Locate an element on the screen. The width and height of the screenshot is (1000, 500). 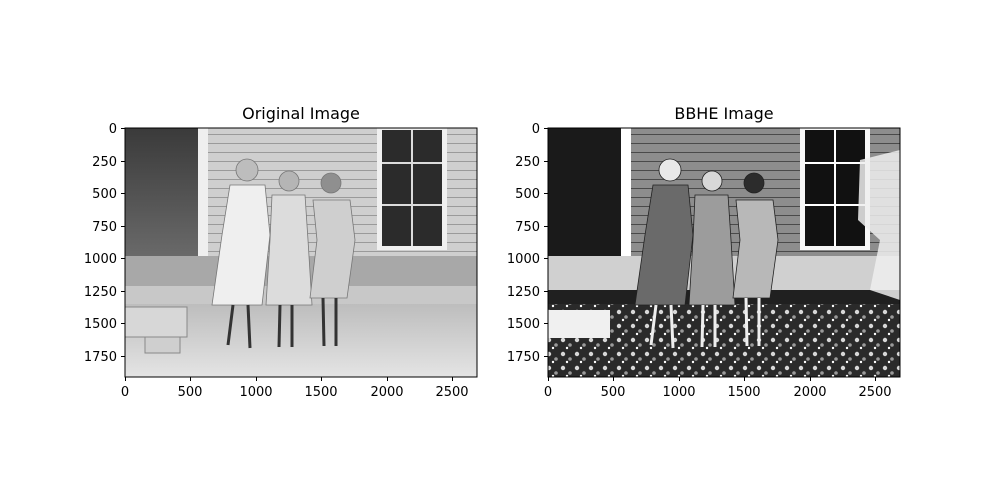
panel-title: Original Image is located at coordinates (301, 113).